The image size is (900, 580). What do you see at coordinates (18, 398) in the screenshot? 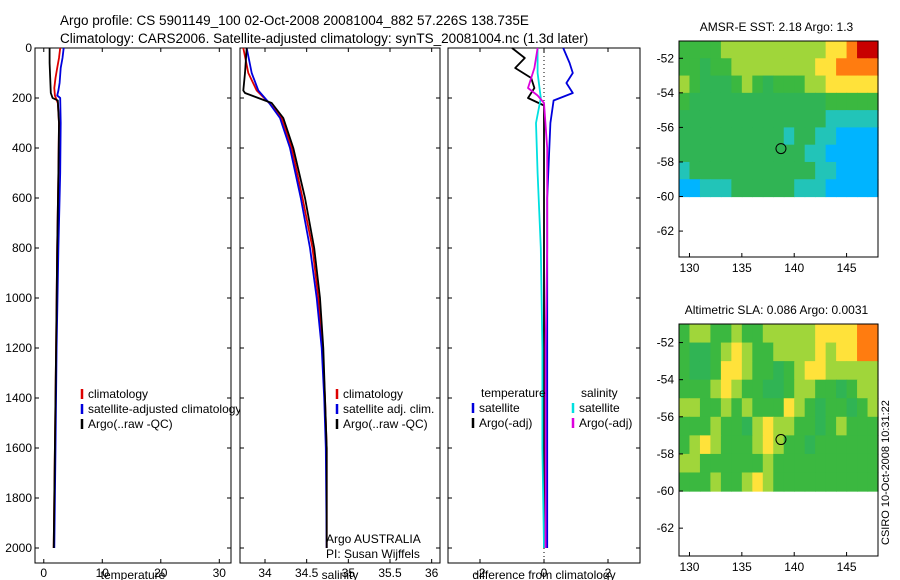
I see `temperature-ytick-label: 1400` at bounding box center [18, 398].